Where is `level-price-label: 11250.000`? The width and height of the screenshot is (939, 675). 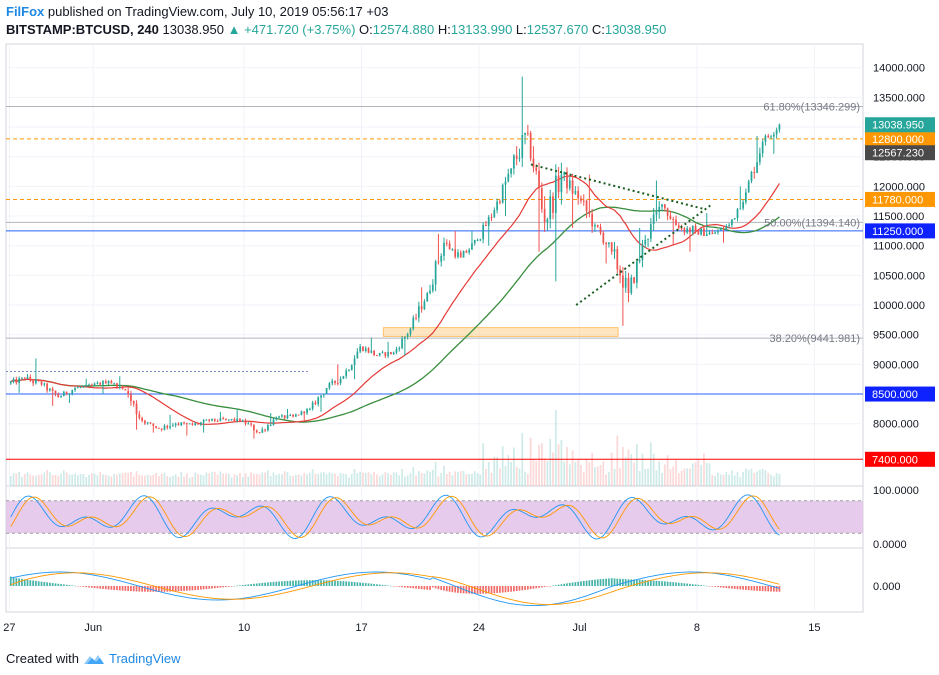
level-price-label: 11250.000 is located at coordinates (897, 232).